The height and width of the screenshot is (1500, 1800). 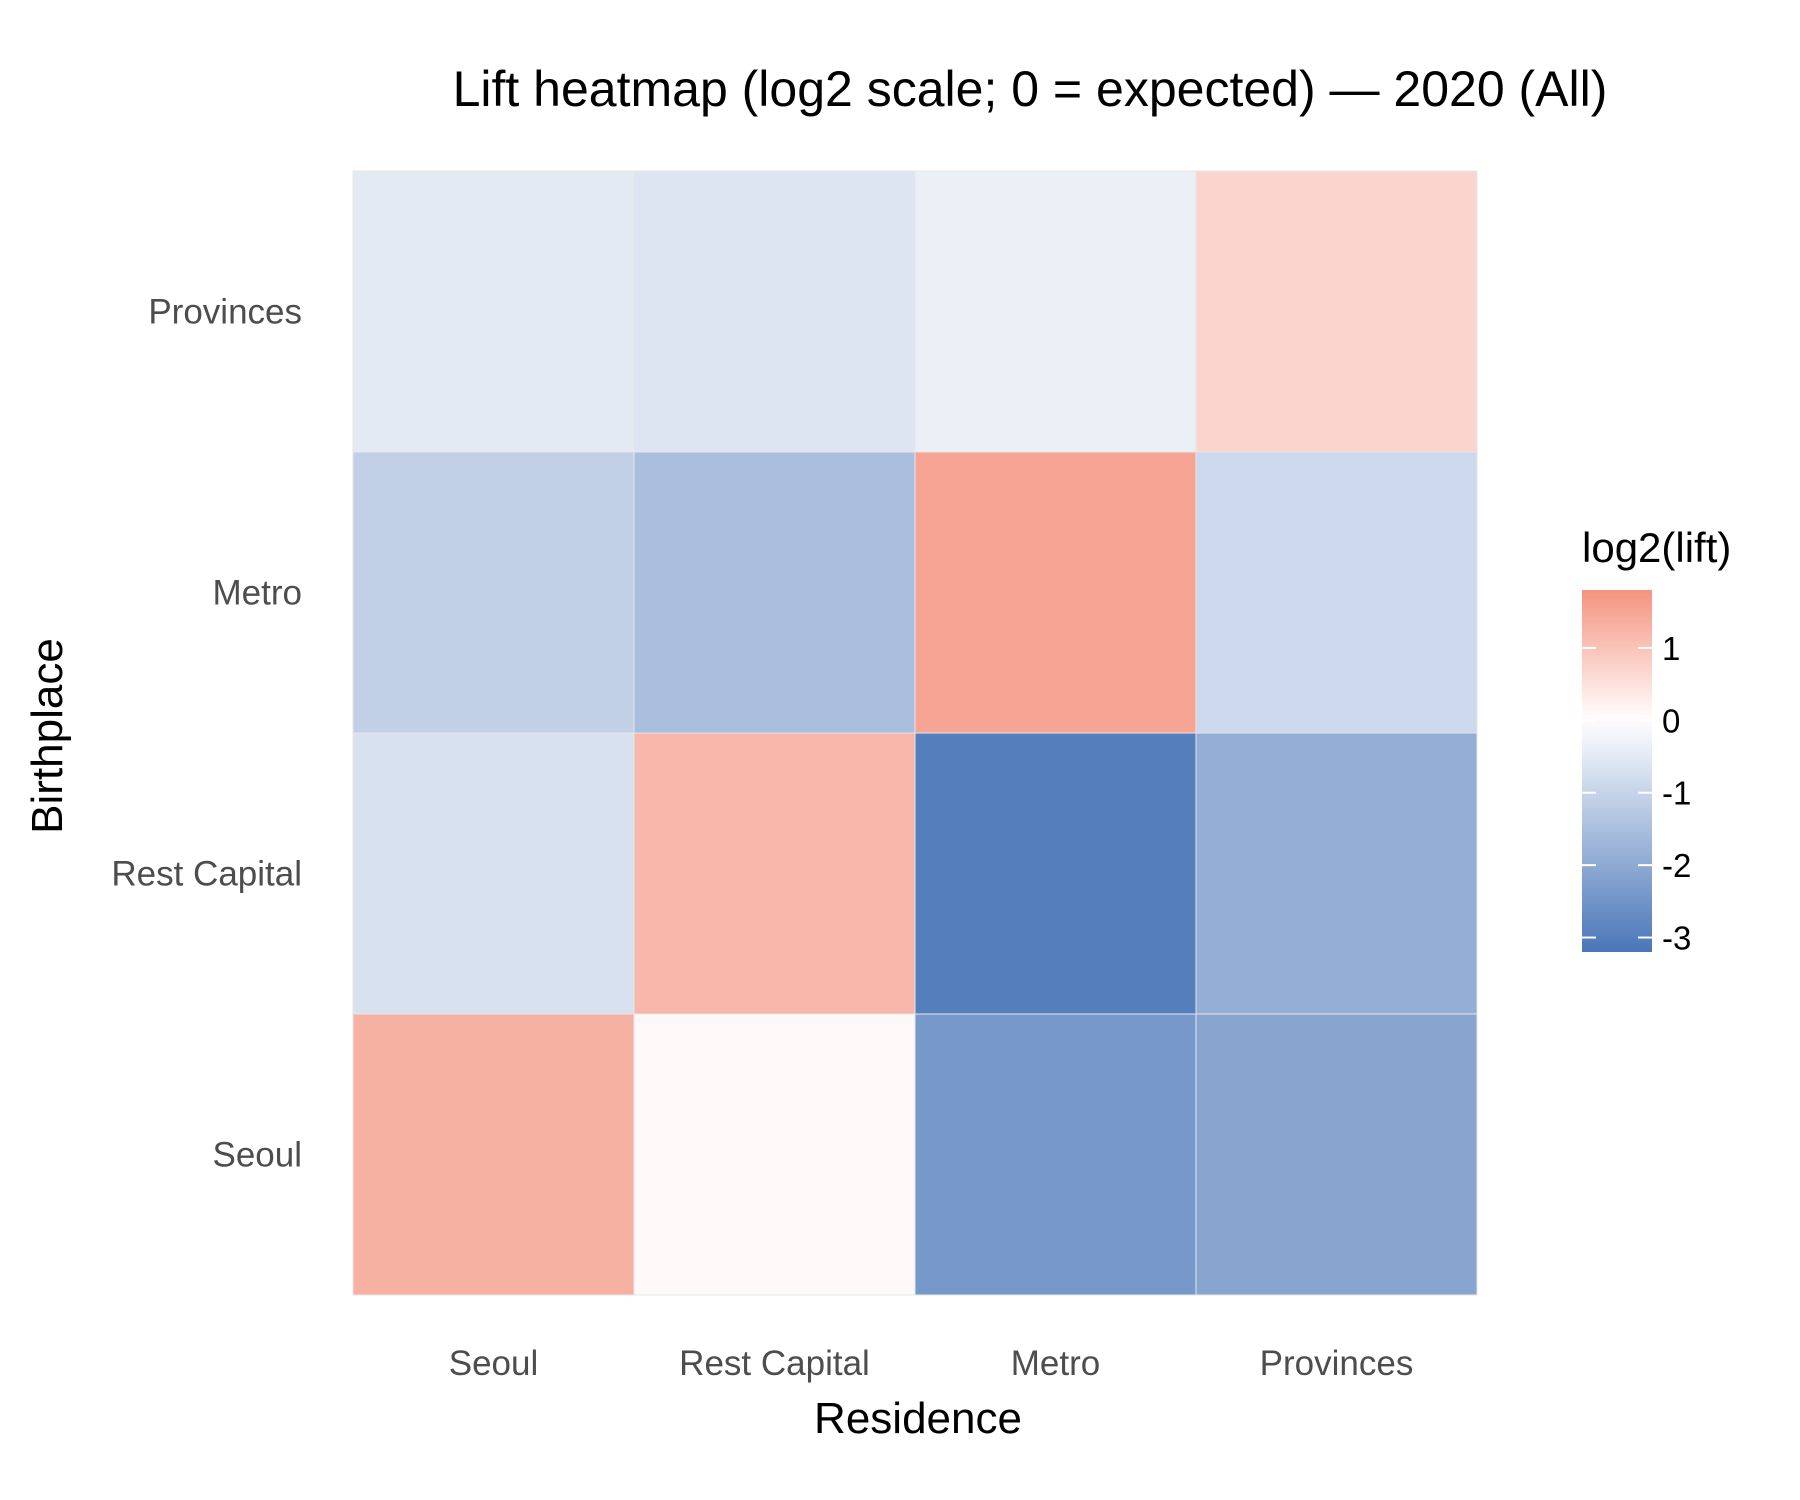 I want to click on heatmap-cell-provinces-rest-capital, so click(x=774, y=311).